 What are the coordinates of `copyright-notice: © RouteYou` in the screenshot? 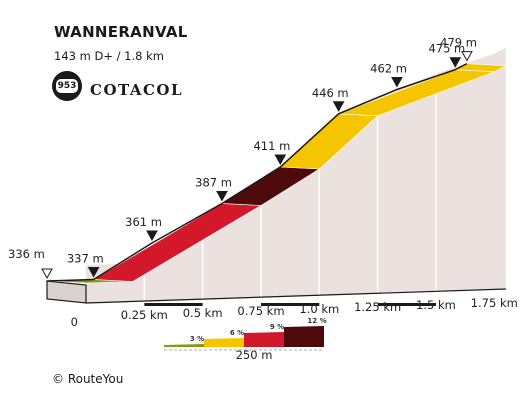 It's located at (88, 379).